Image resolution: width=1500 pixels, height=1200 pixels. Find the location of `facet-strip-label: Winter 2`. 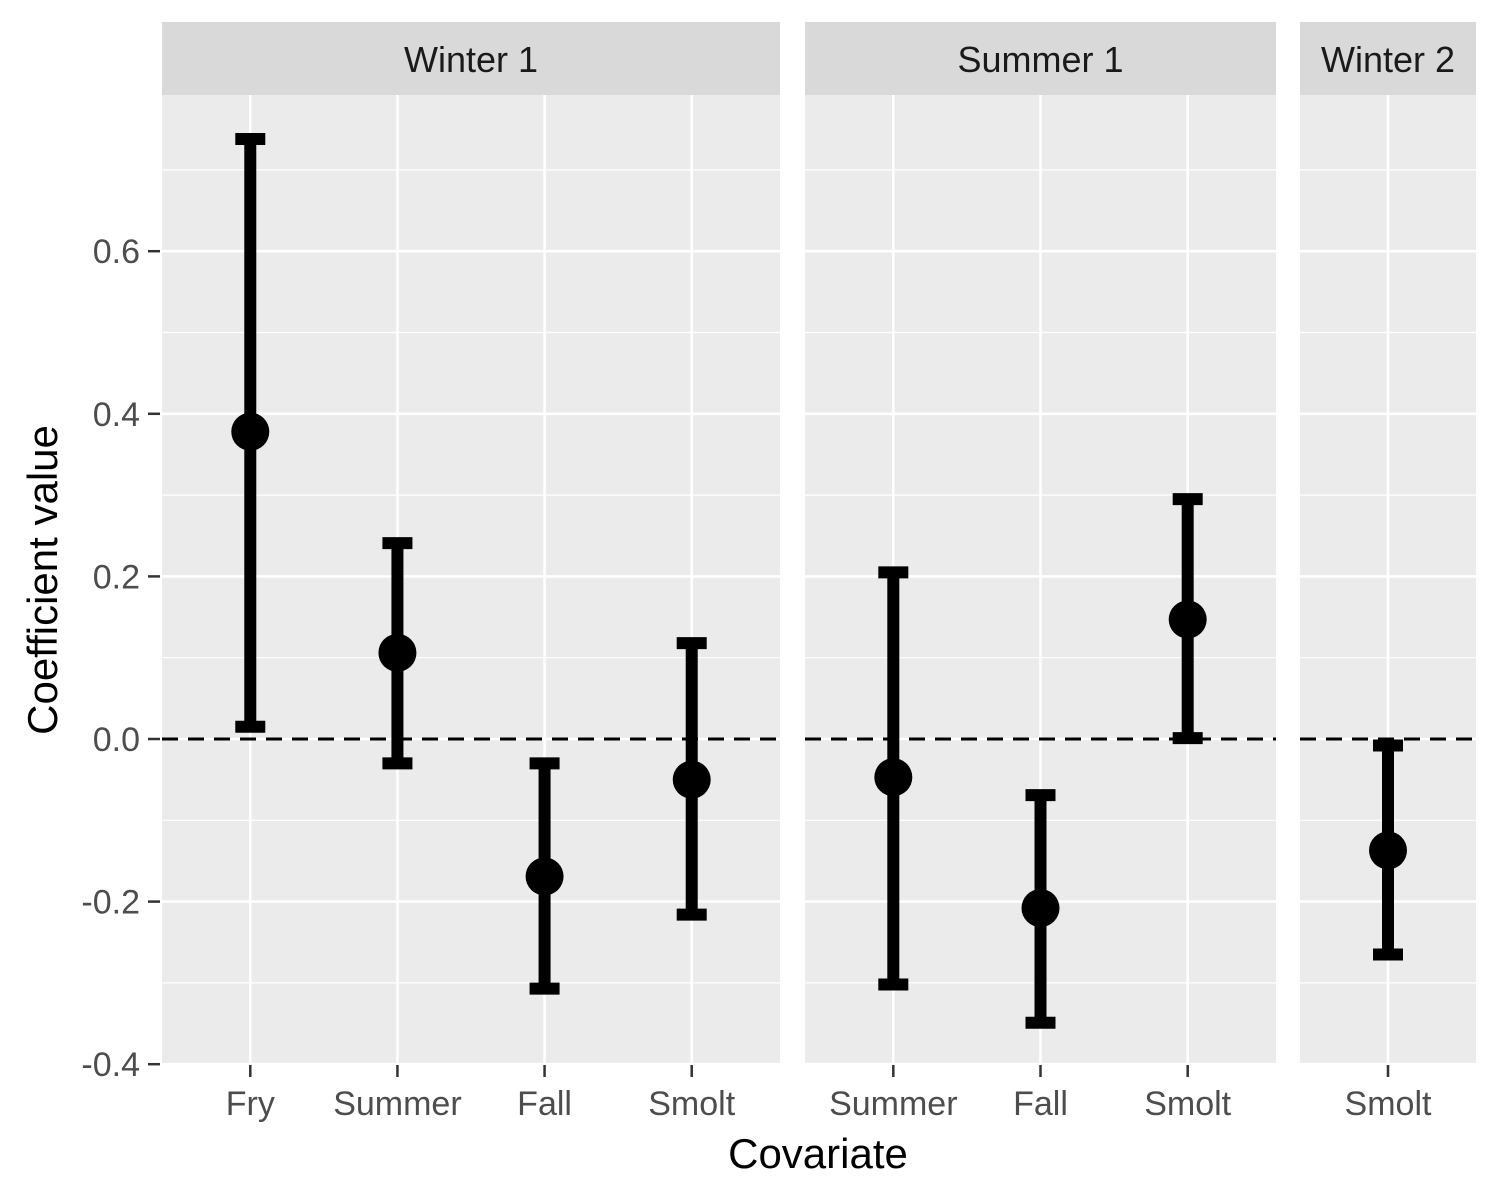

facet-strip-label: Winter 2 is located at coordinates (1388, 59).